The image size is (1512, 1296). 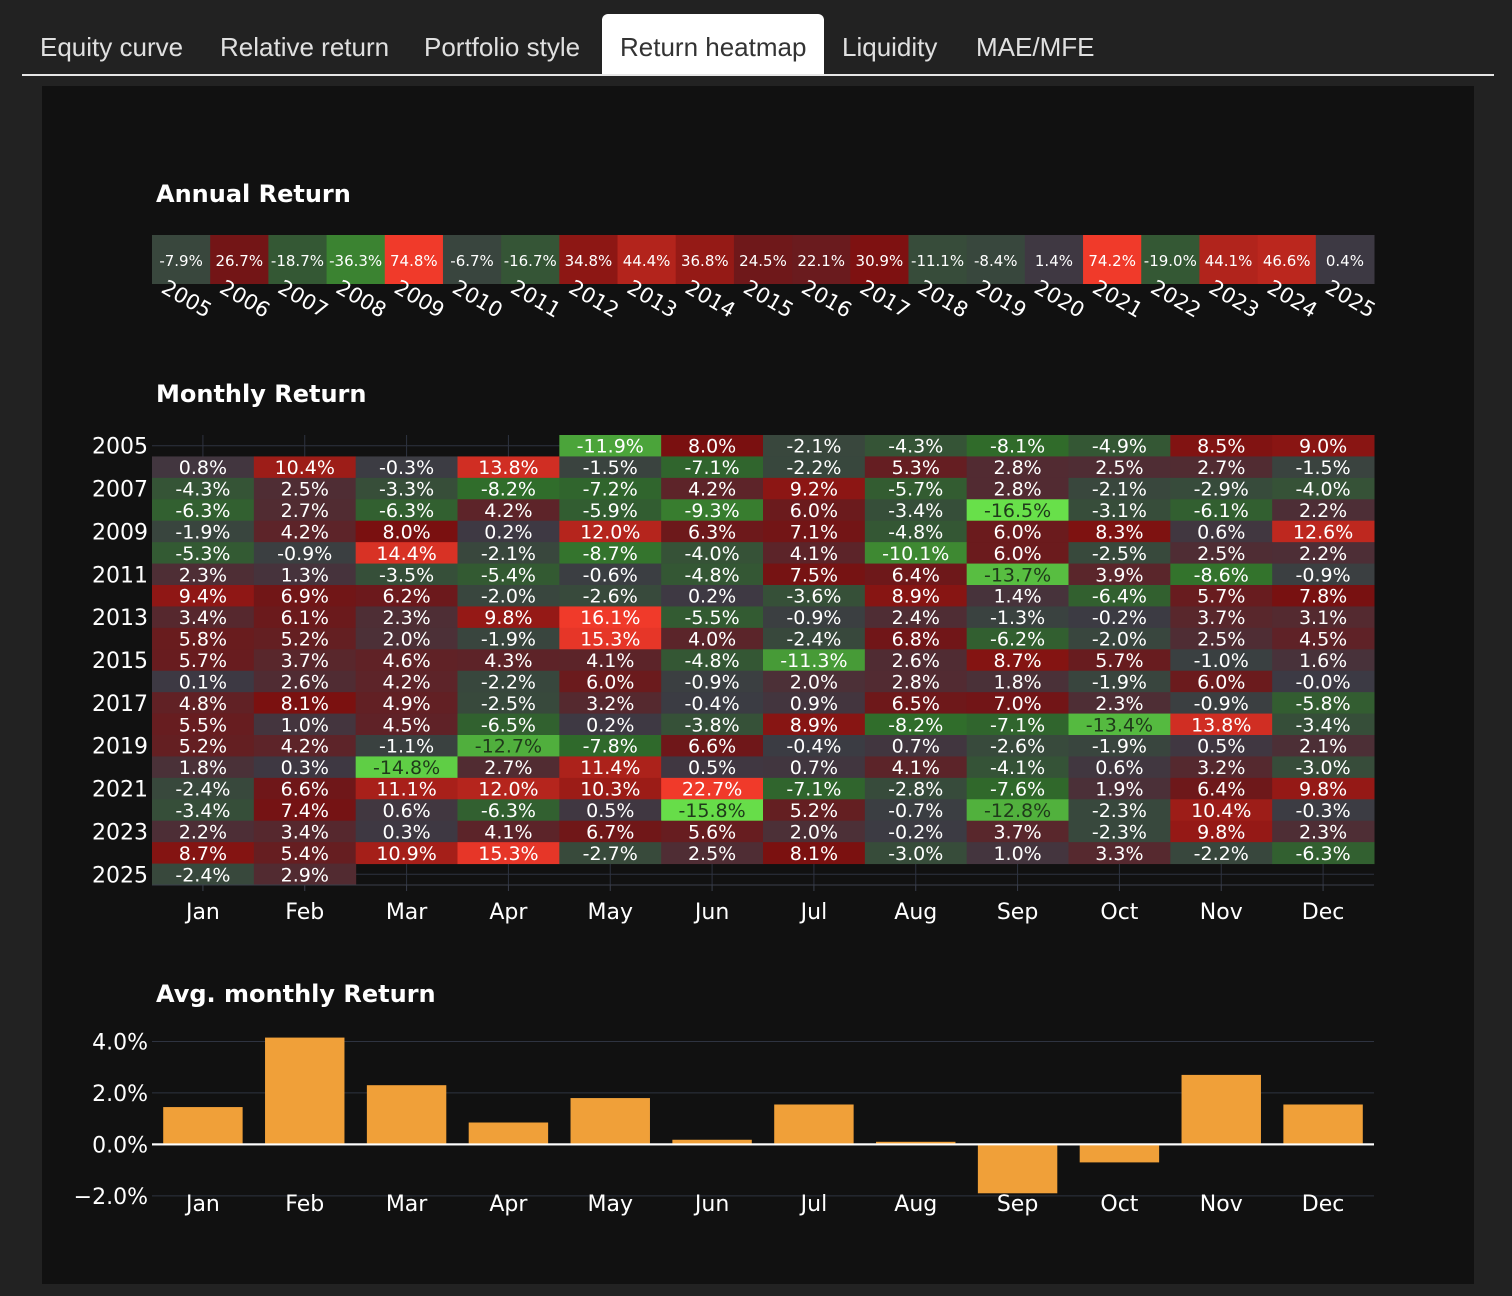 What do you see at coordinates (813, 661) in the screenshot?
I see `monthly-cell-label: -11.3%` at bounding box center [813, 661].